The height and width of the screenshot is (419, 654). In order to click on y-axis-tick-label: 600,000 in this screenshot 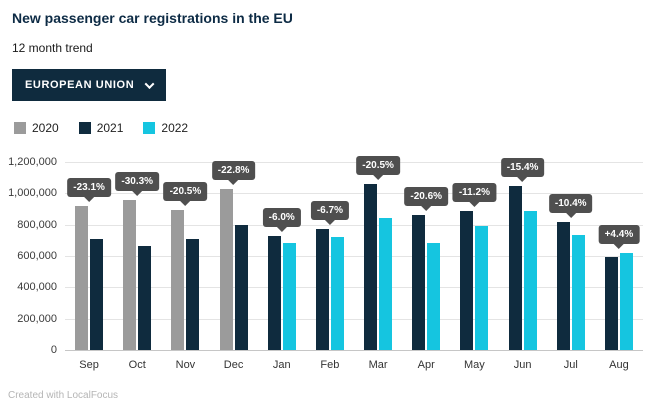, I will do `click(37, 256)`.